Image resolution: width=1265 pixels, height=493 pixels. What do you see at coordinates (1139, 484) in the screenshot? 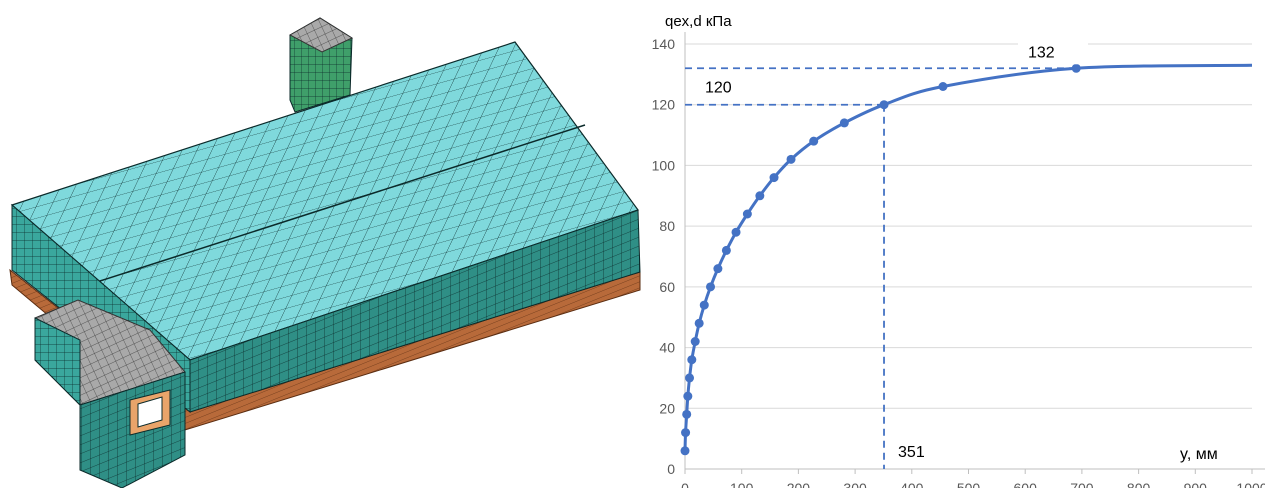
I see `x-tick-label: 800` at bounding box center [1139, 484].